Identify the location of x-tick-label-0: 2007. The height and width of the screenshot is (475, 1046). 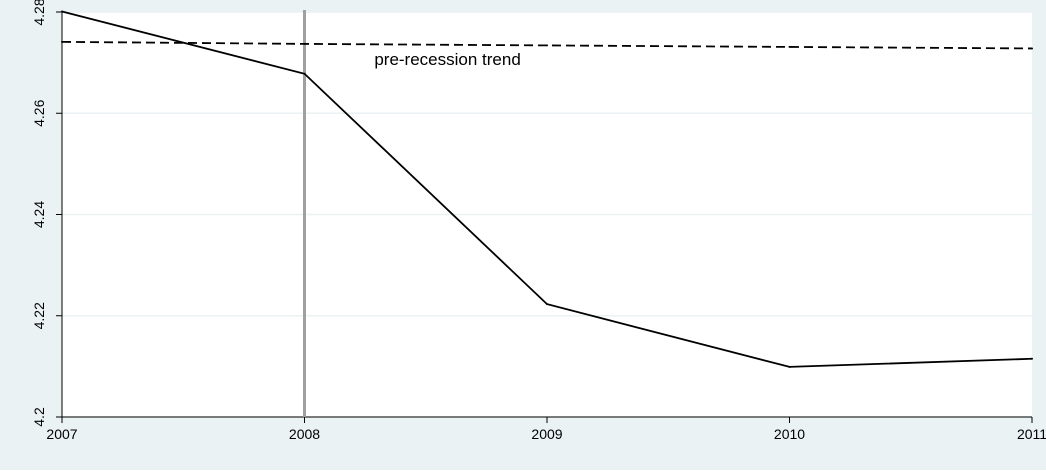
(61, 434).